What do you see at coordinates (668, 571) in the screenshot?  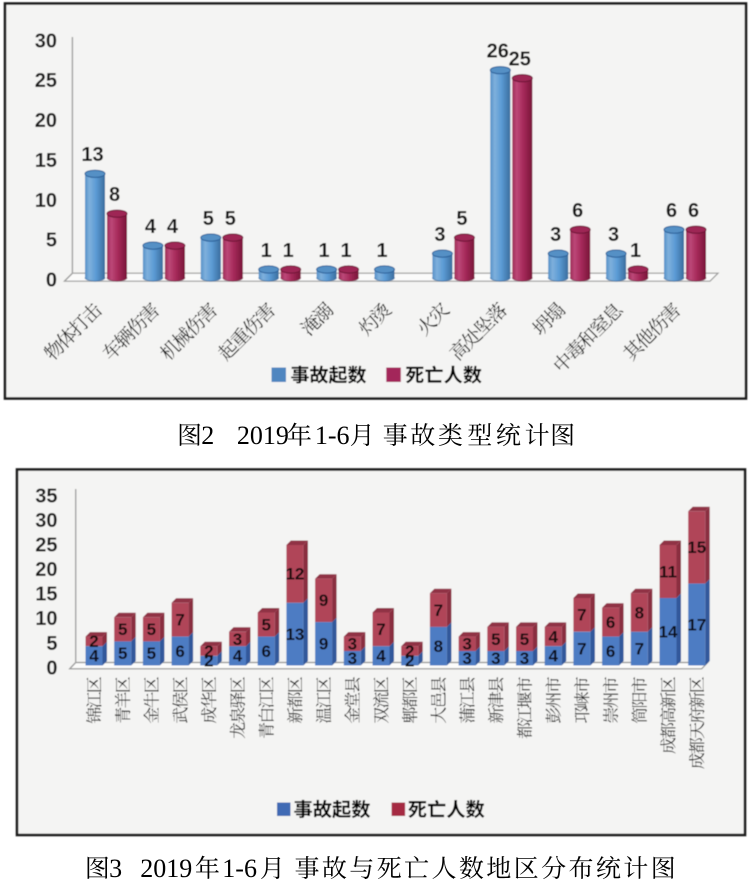 I see `svg-text: 11` at bounding box center [668, 571].